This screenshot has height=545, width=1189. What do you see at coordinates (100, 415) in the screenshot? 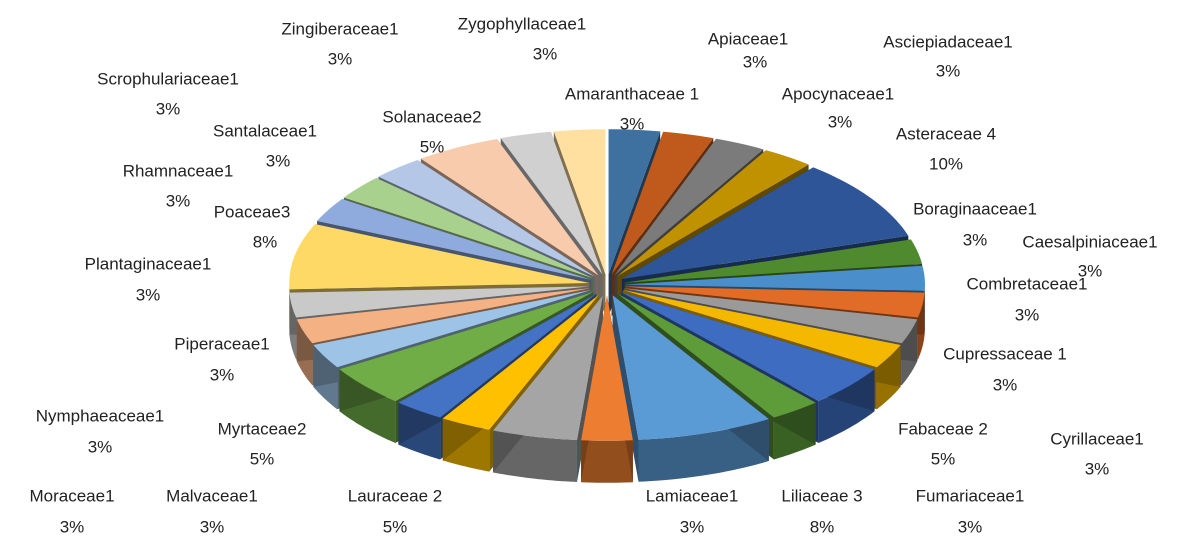
I see `data-label-name: Nymphaeaceae1` at bounding box center [100, 415].